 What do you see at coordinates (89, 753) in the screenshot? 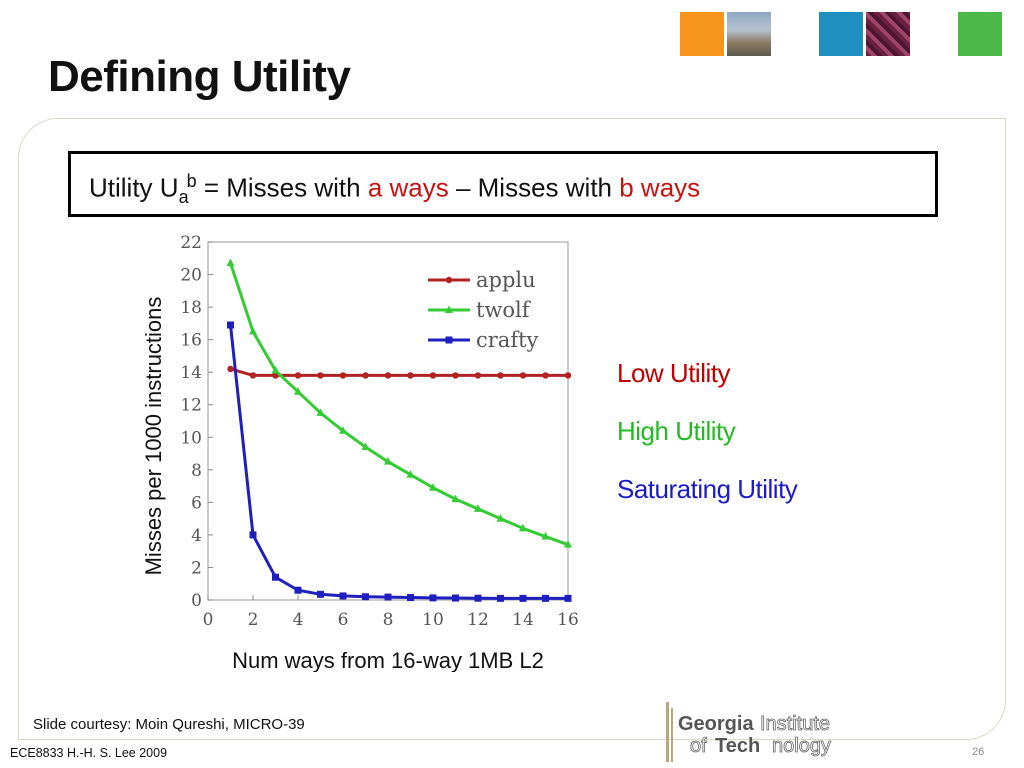
I see `footer-course: ECE8833 H.-H. S. Lee 2009` at bounding box center [89, 753].